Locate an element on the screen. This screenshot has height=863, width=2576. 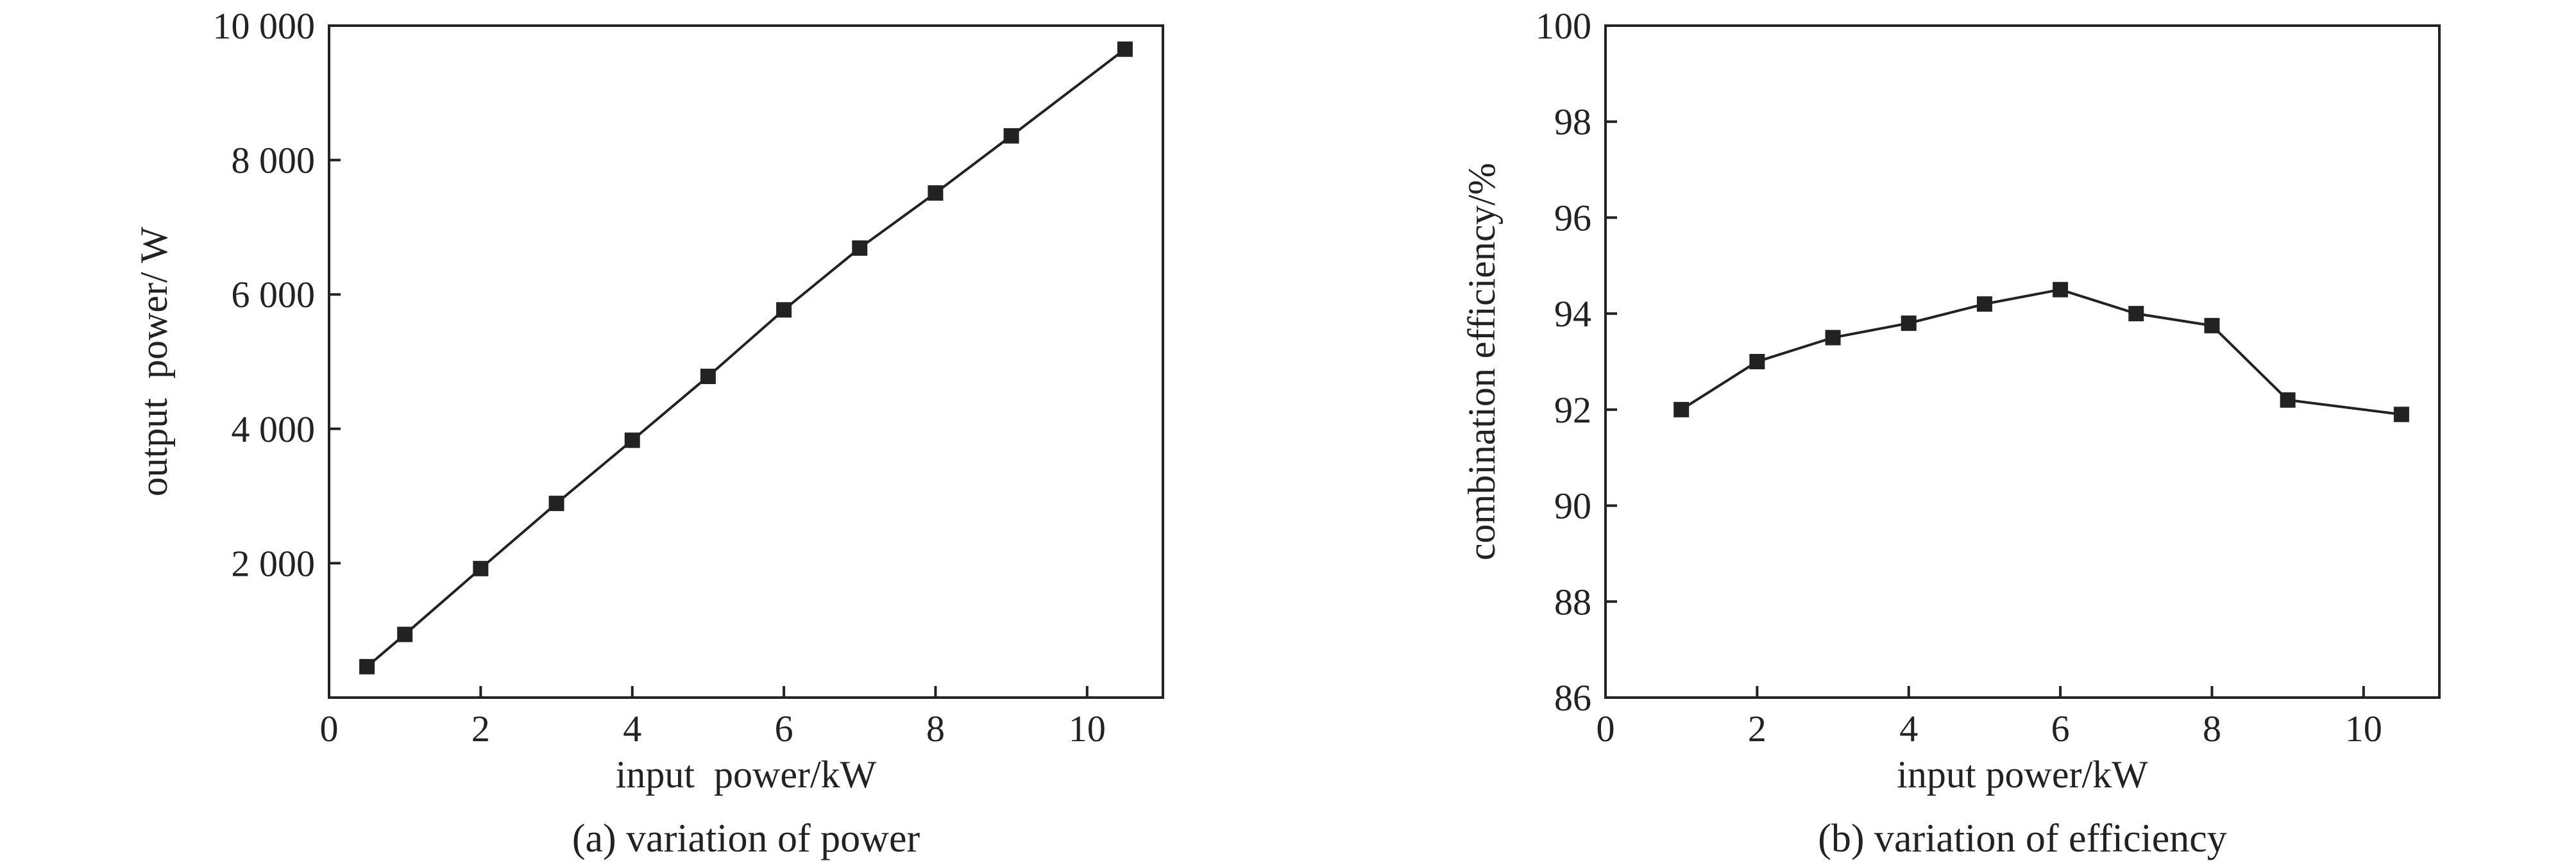
y-tick-label: 6 000 is located at coordinates (274, 294).